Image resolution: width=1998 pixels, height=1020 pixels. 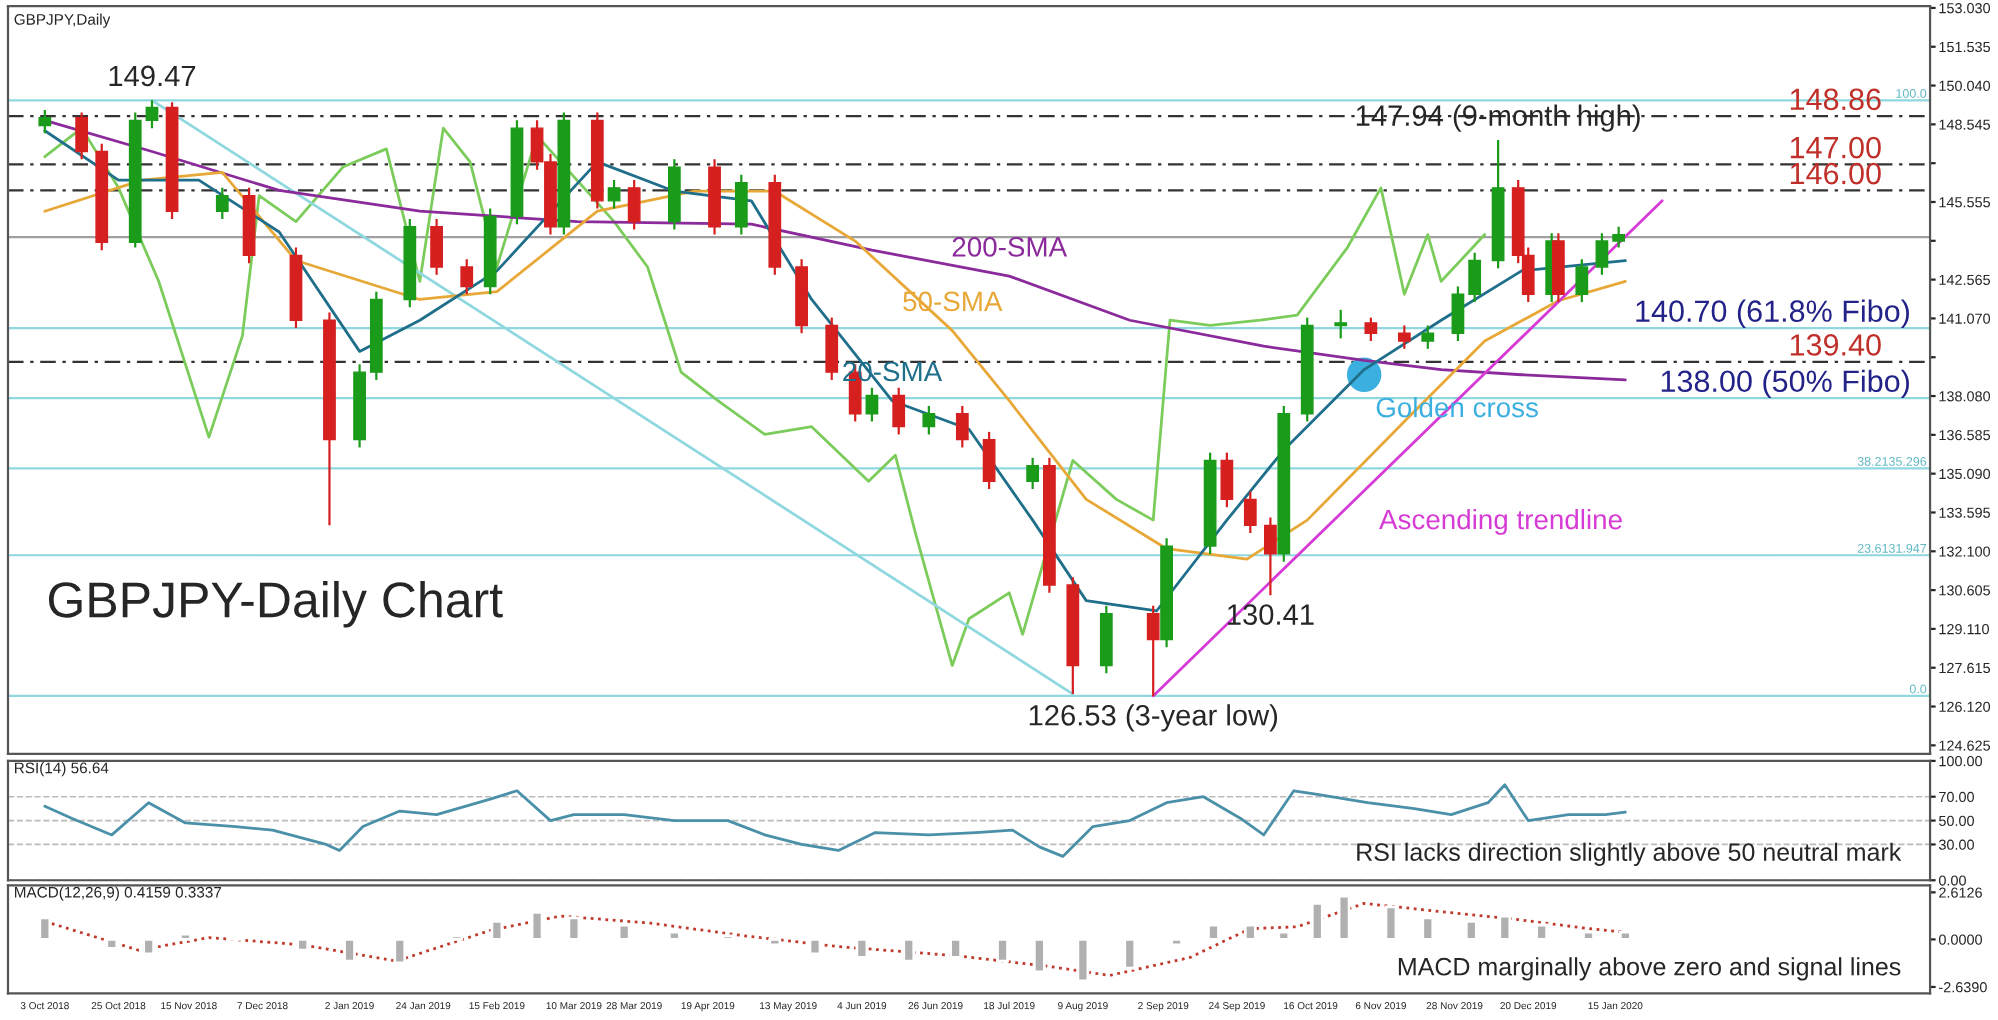 I want to click on ref-line-label: 140.70 (61.8% Fibo), so click(x=1772, y=314).